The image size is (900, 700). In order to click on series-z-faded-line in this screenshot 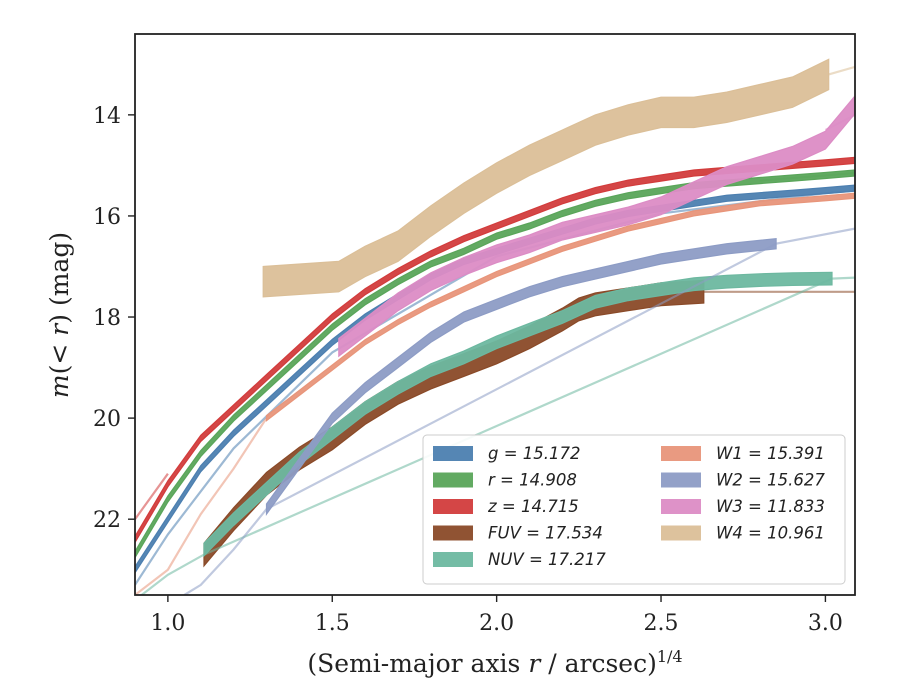, I will do `click(152, 496)`.